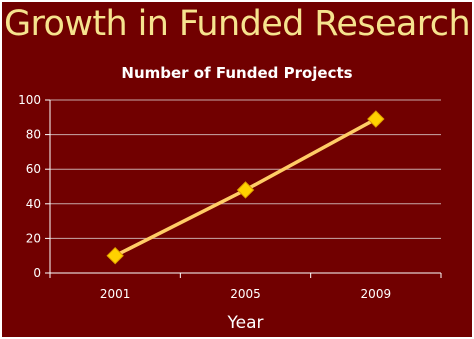 This screenshot has width=474, height=339. Describe the element at coordinates (376, 294) in the screenshot. I see `x-tick-label: 2009` at that location.